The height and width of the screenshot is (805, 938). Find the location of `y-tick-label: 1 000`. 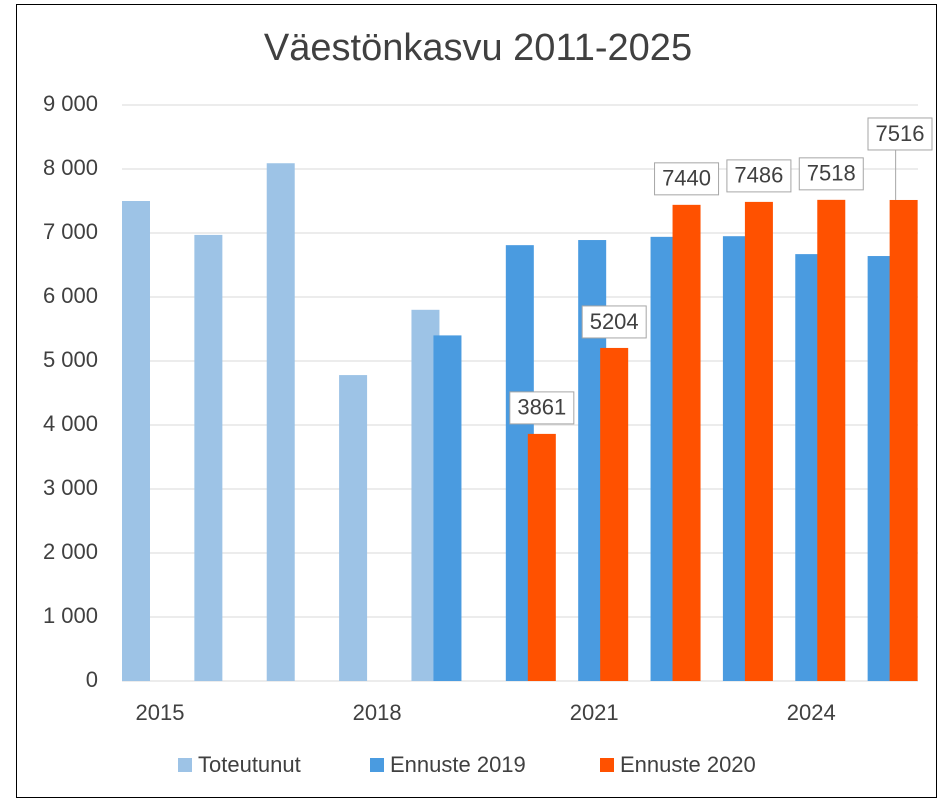

y-tick-label: 1 000 is located at coordinates (70, 615).